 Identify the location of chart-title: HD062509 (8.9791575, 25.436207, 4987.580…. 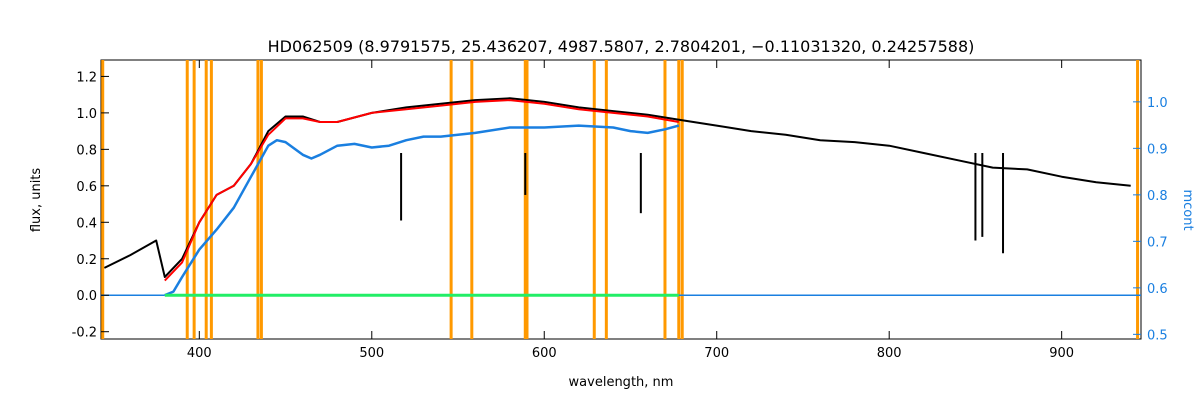
(621, 46).